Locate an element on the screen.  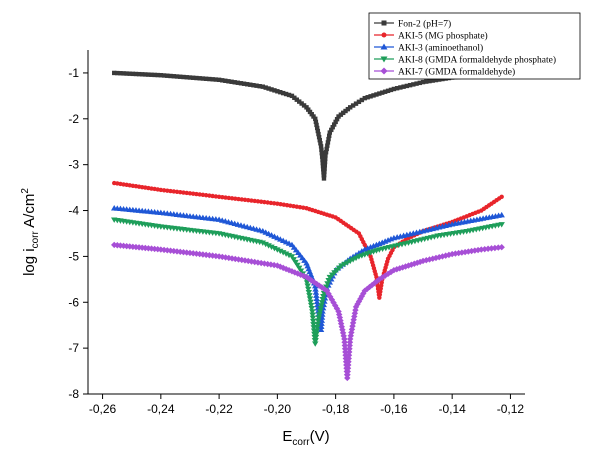
legend-label: Fon-2 (pH=7) is located at coordinates (424, 24).